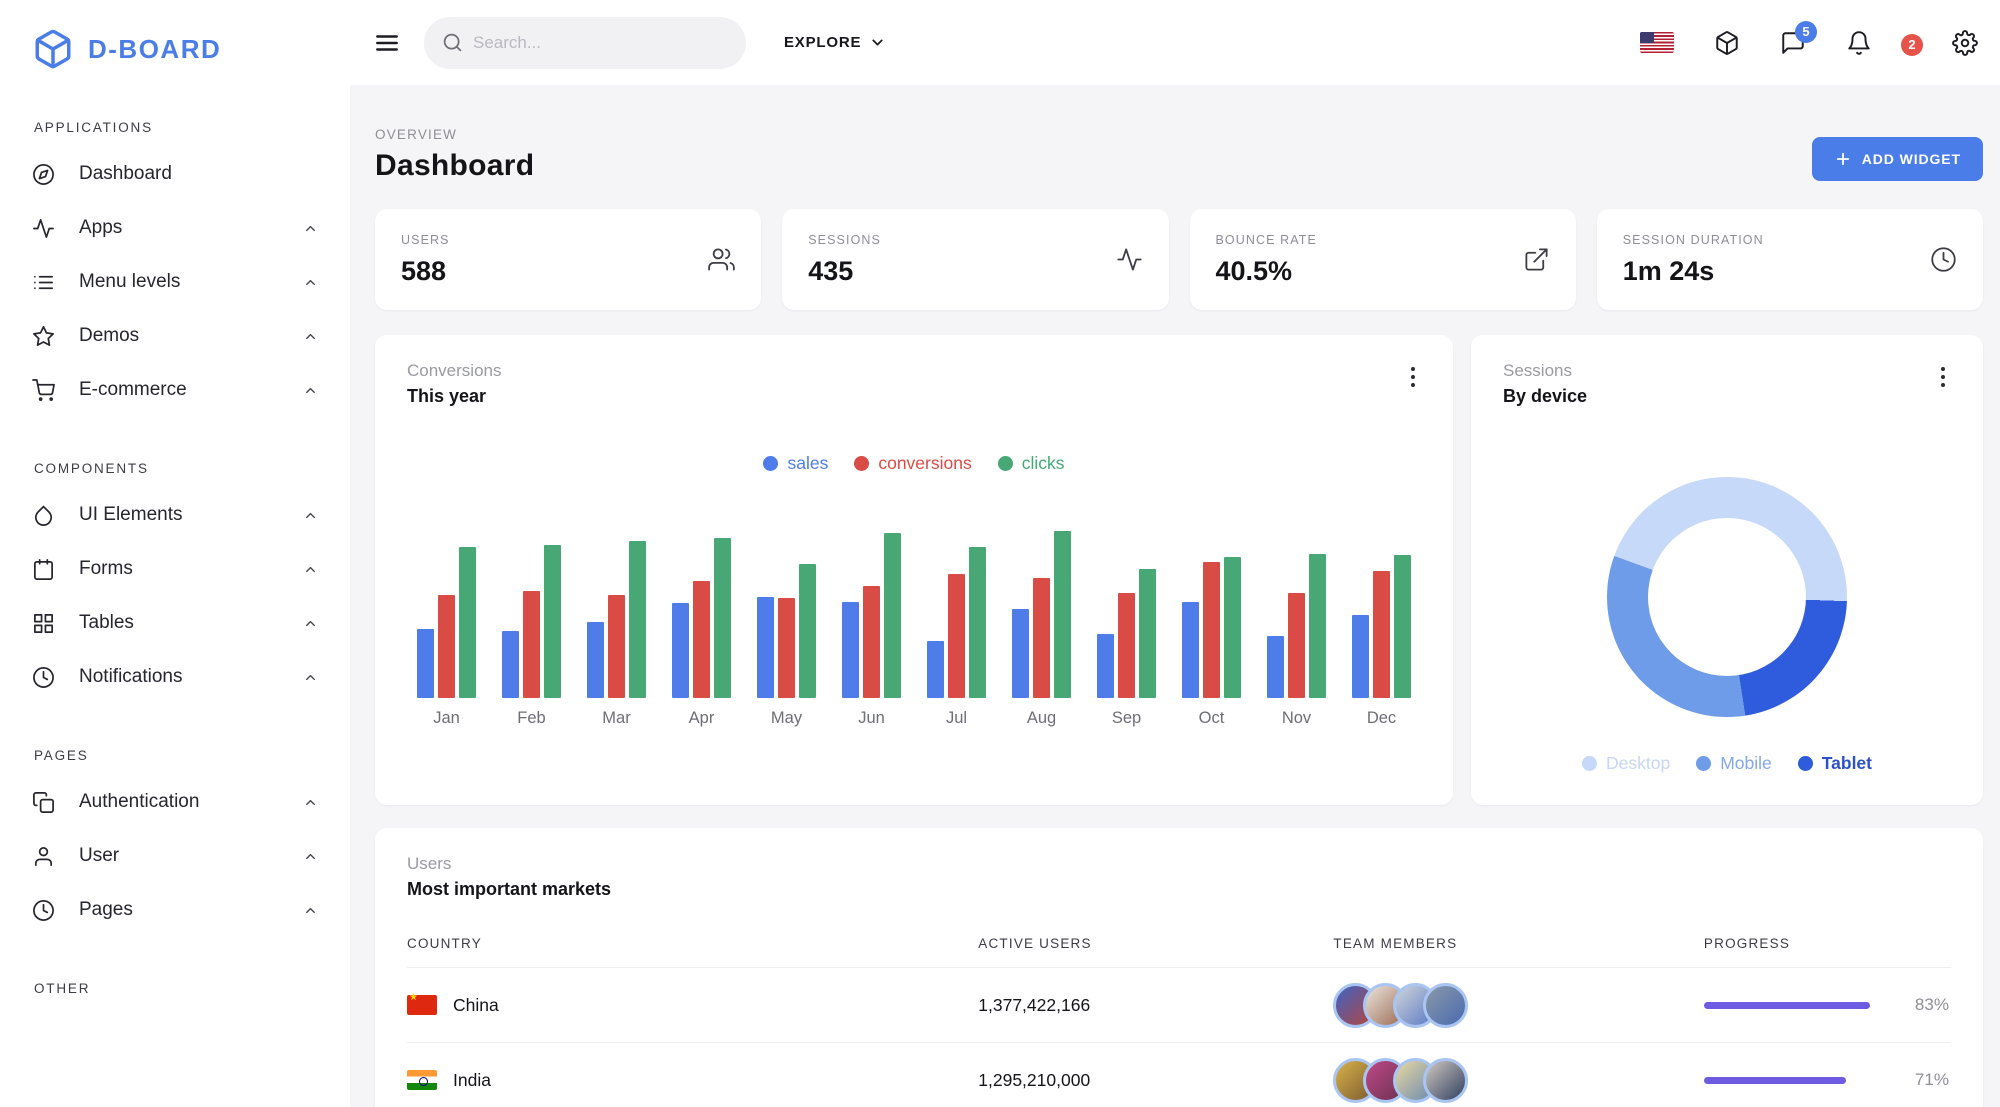  Describe the element at coordinates (807, 631) in the screenshot. I see `bar-clicks-may` at that location.